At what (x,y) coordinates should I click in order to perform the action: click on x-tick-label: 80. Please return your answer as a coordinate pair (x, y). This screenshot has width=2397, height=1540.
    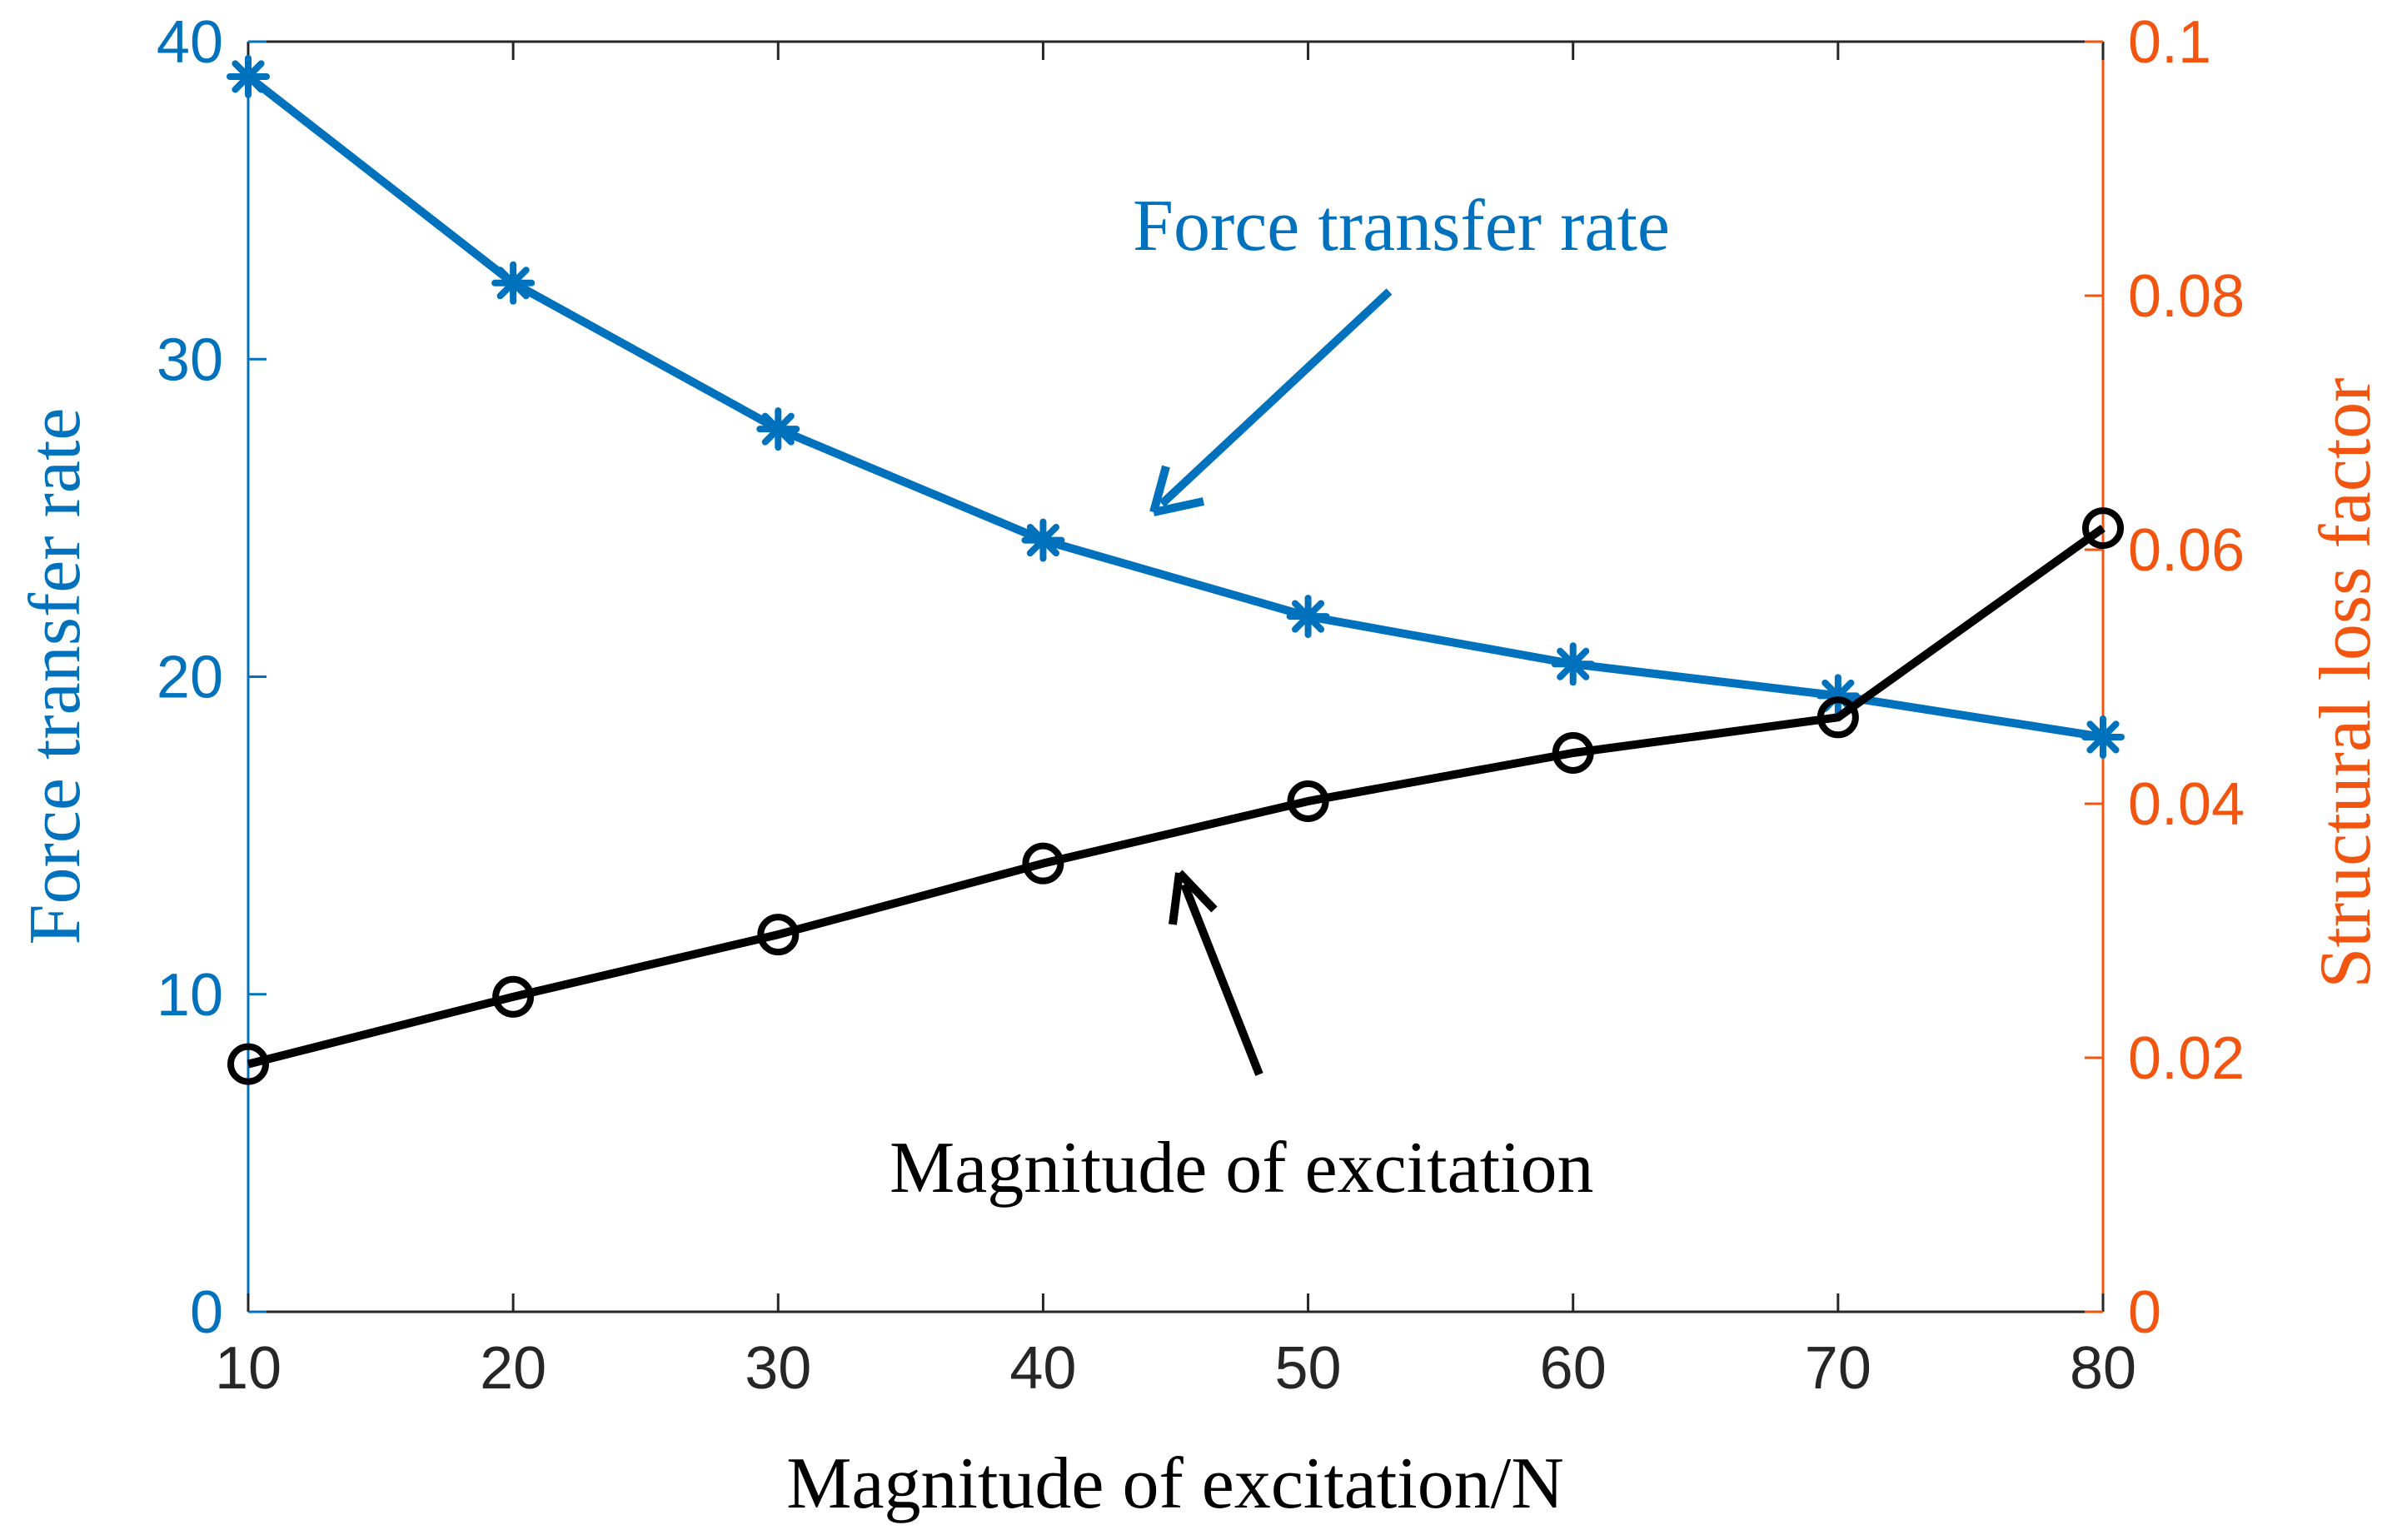
    Looking at the image, I should click on (2103, 1368).